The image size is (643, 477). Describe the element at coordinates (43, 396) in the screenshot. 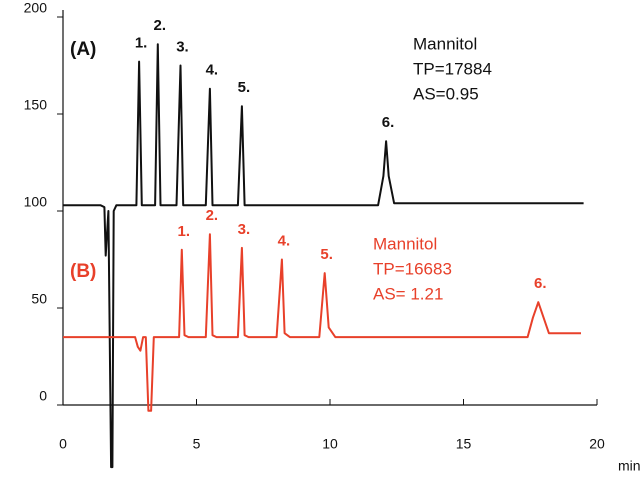

I see `y-tick-label: 0` at that location.